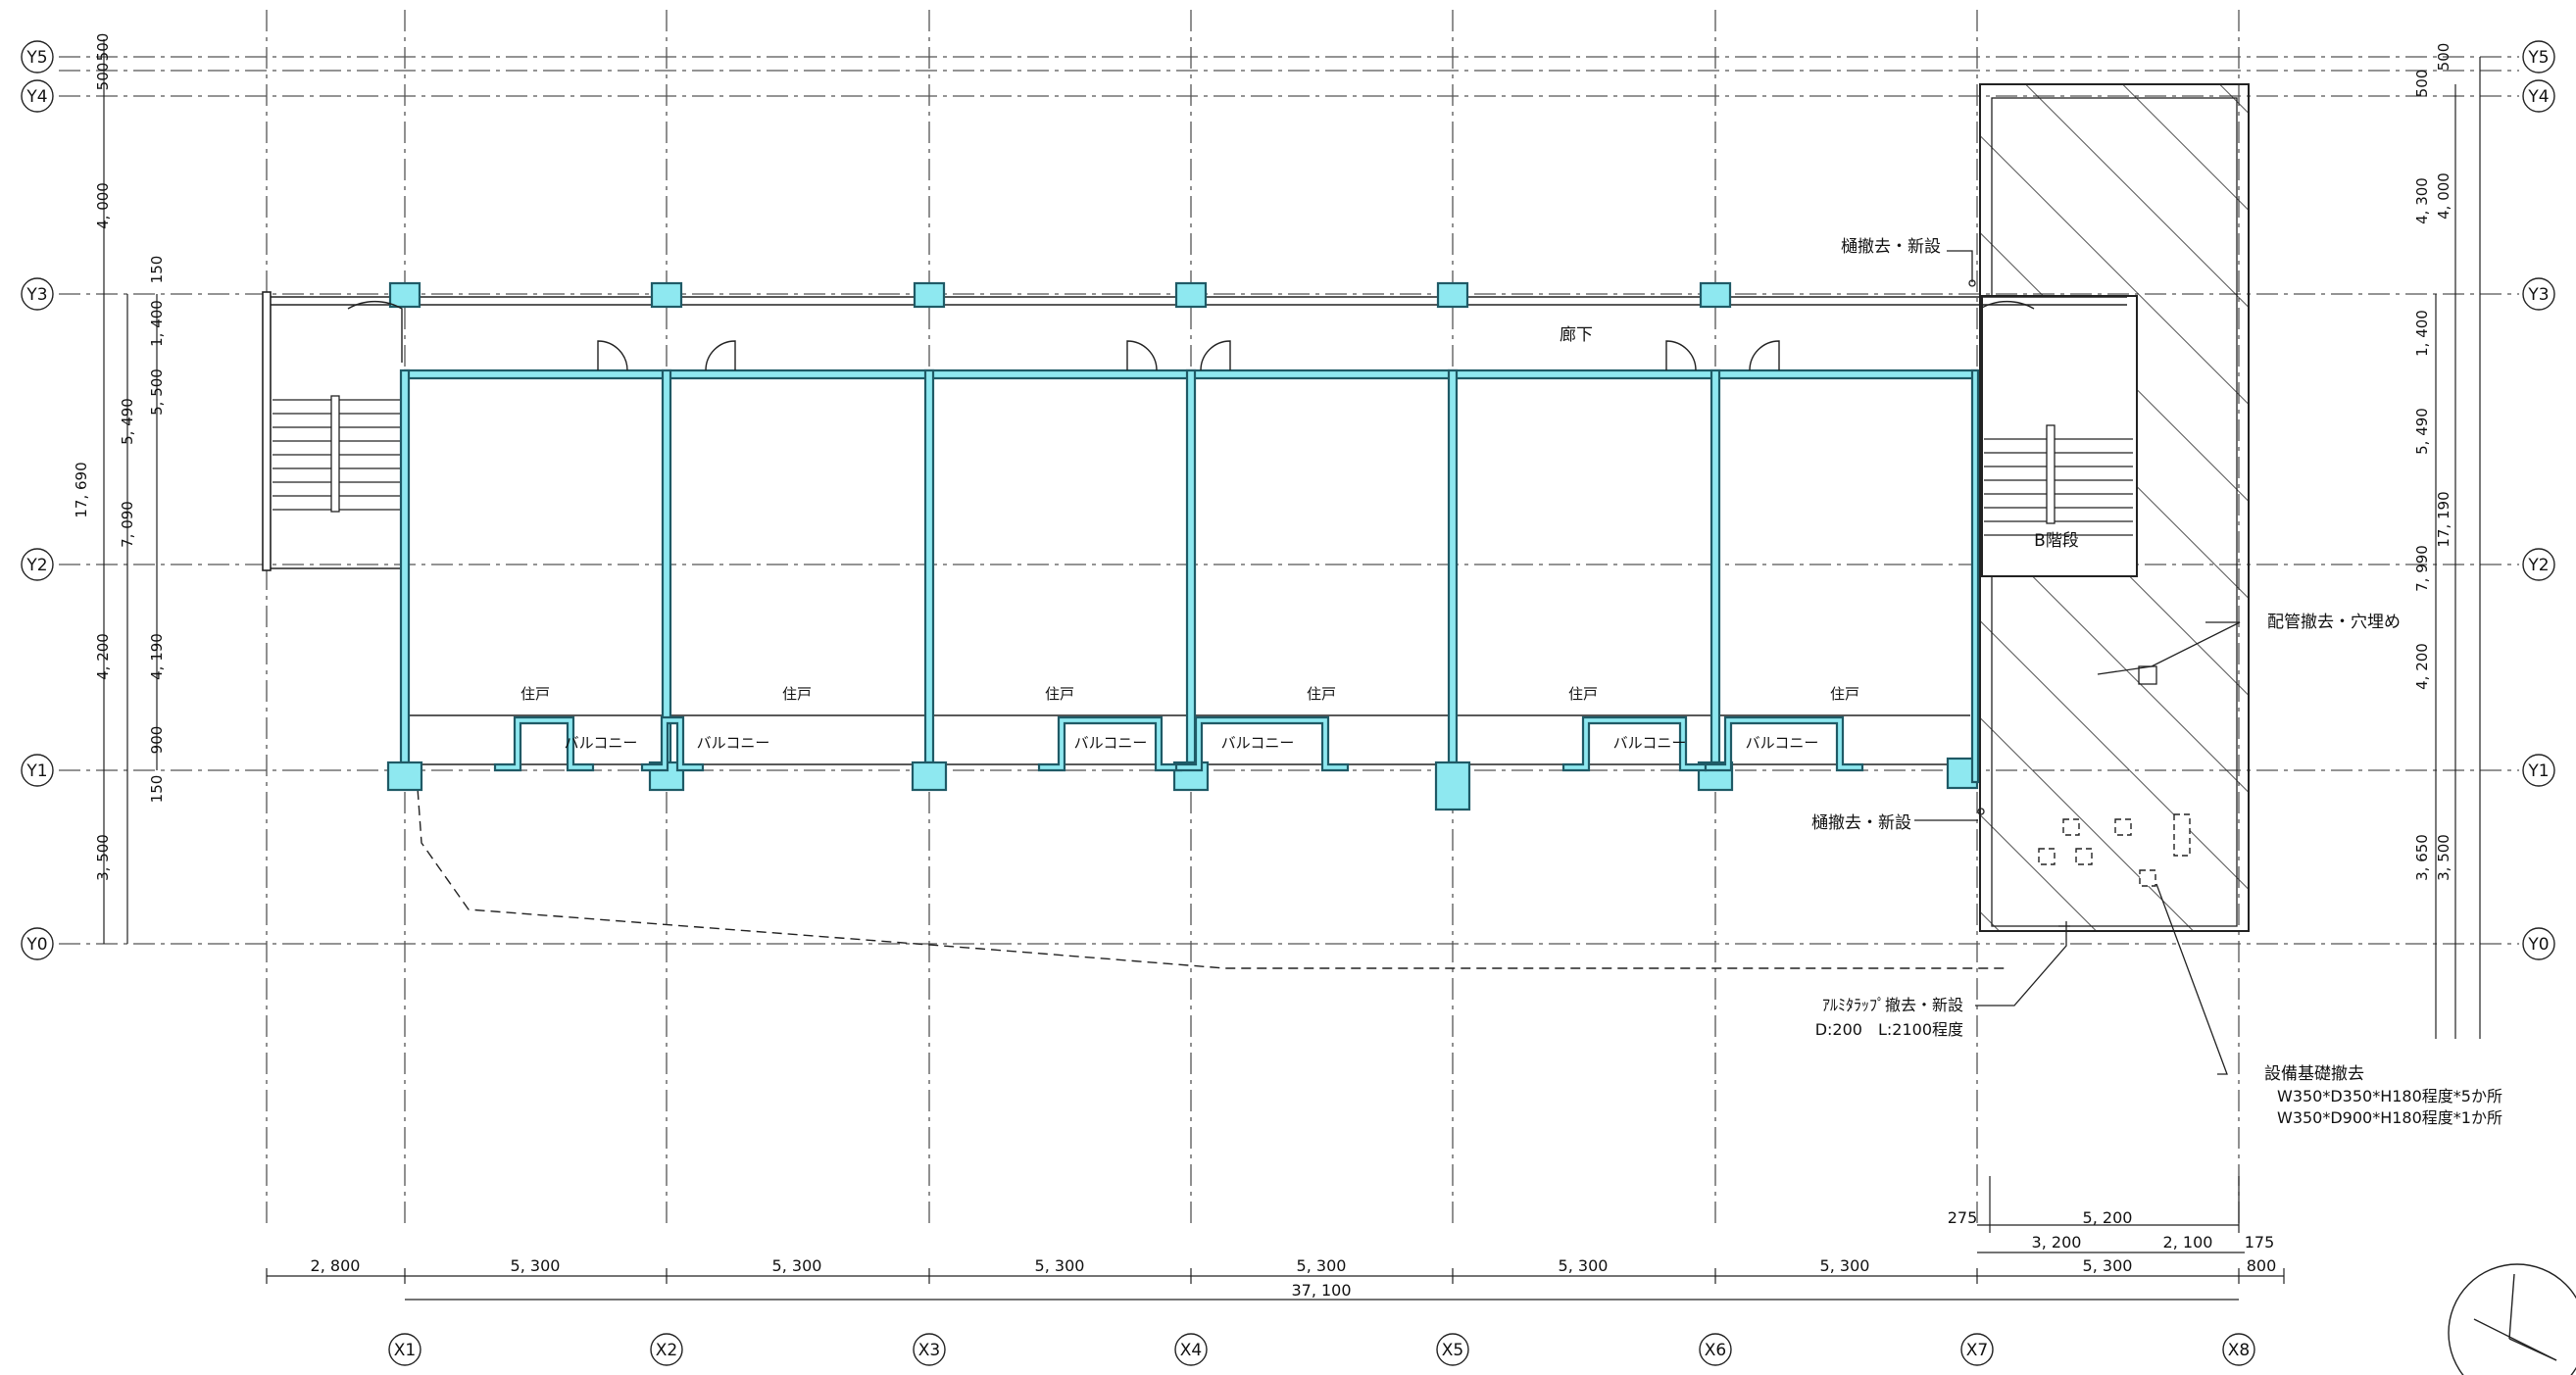  I want to click on grid-bubble-x: X1, so click(404, 1350).